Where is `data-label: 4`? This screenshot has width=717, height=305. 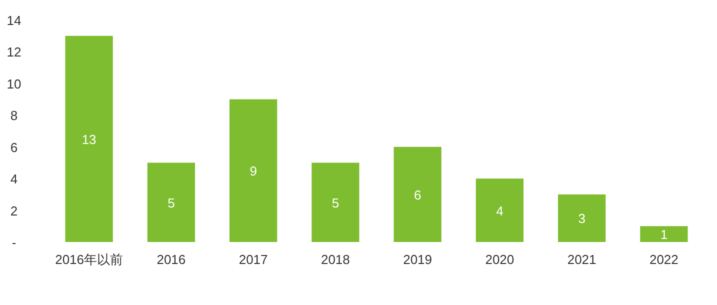
data-label: 4 is located at coordinates (500, 210).